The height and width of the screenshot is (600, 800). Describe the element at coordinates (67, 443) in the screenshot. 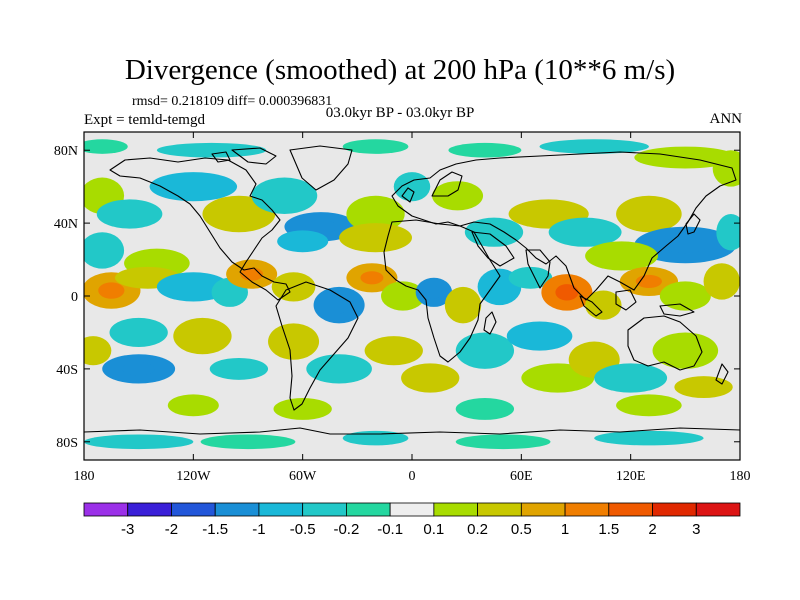

I see `lat-tick-label: 80S` at that location.